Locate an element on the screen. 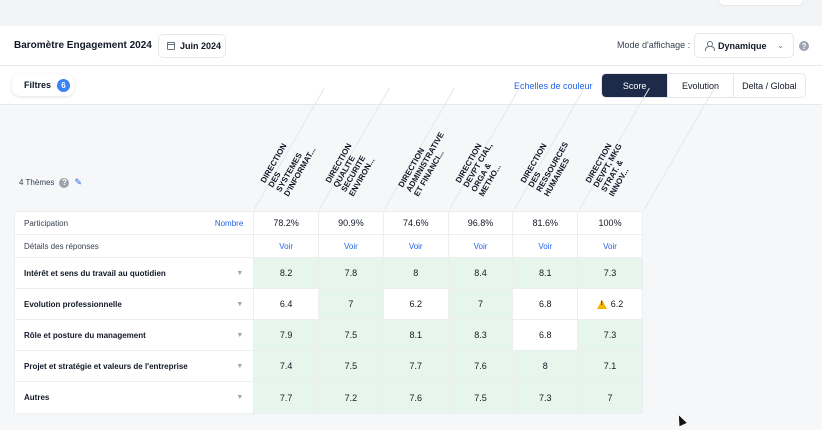 The height and width of the screenshot is (430, 822). score-value: 7.1 is located at coordinates (610, 366).